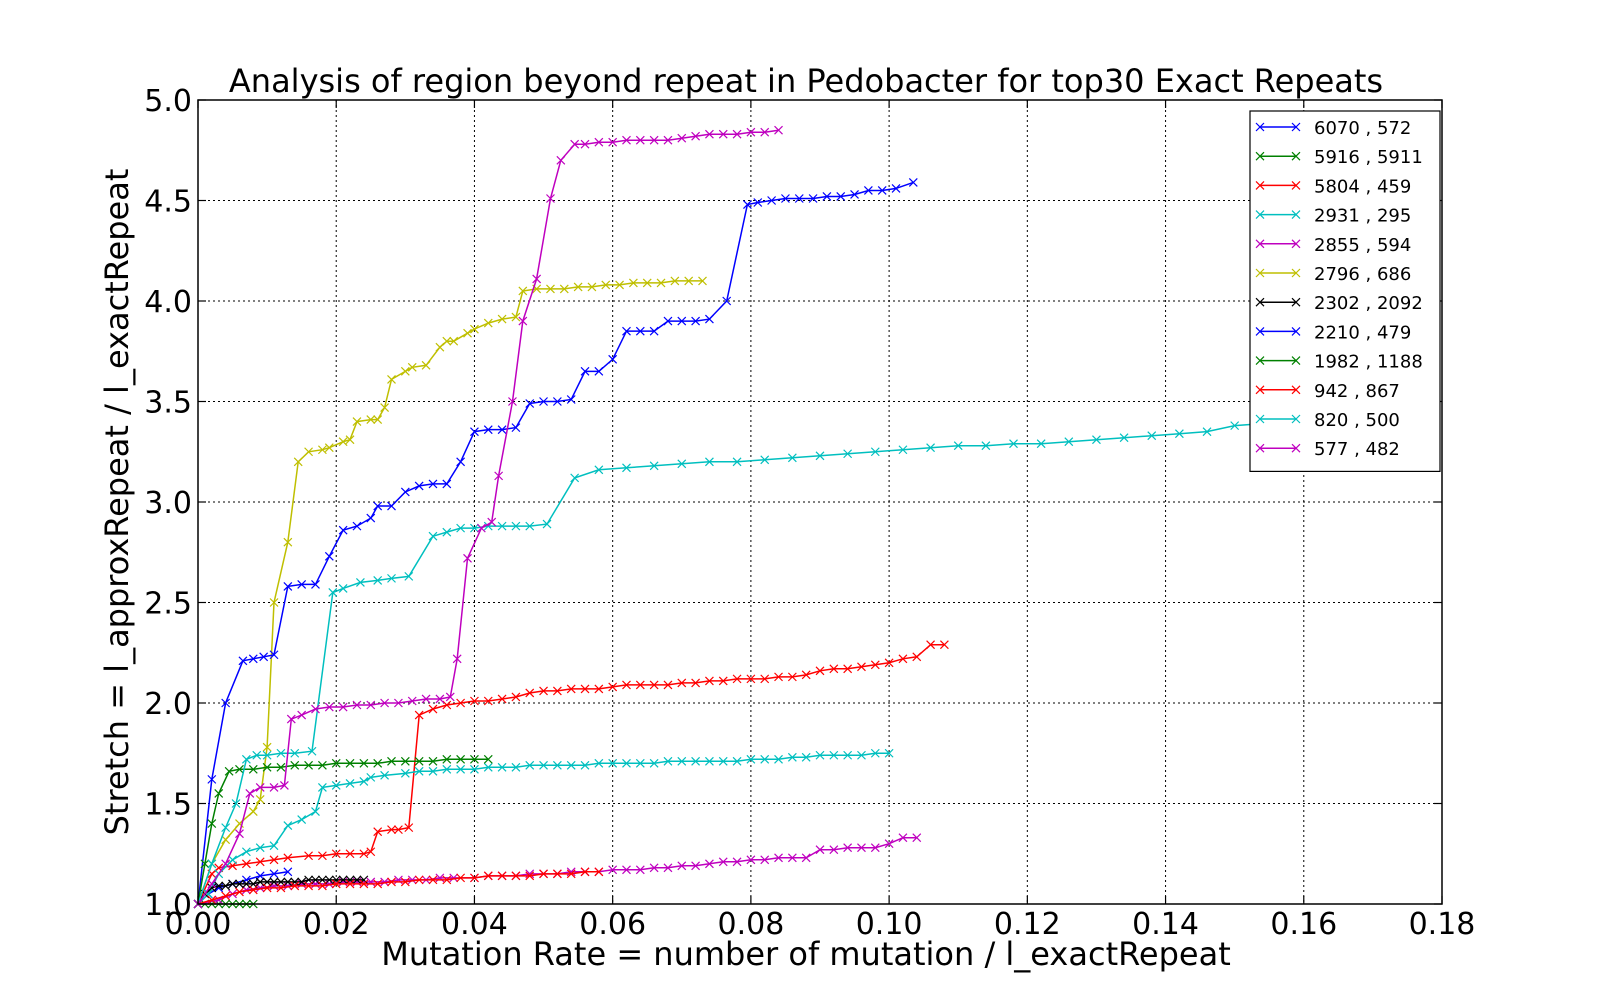  I want to click on legend-entry: 2796 , 686, so click(1333, 274).